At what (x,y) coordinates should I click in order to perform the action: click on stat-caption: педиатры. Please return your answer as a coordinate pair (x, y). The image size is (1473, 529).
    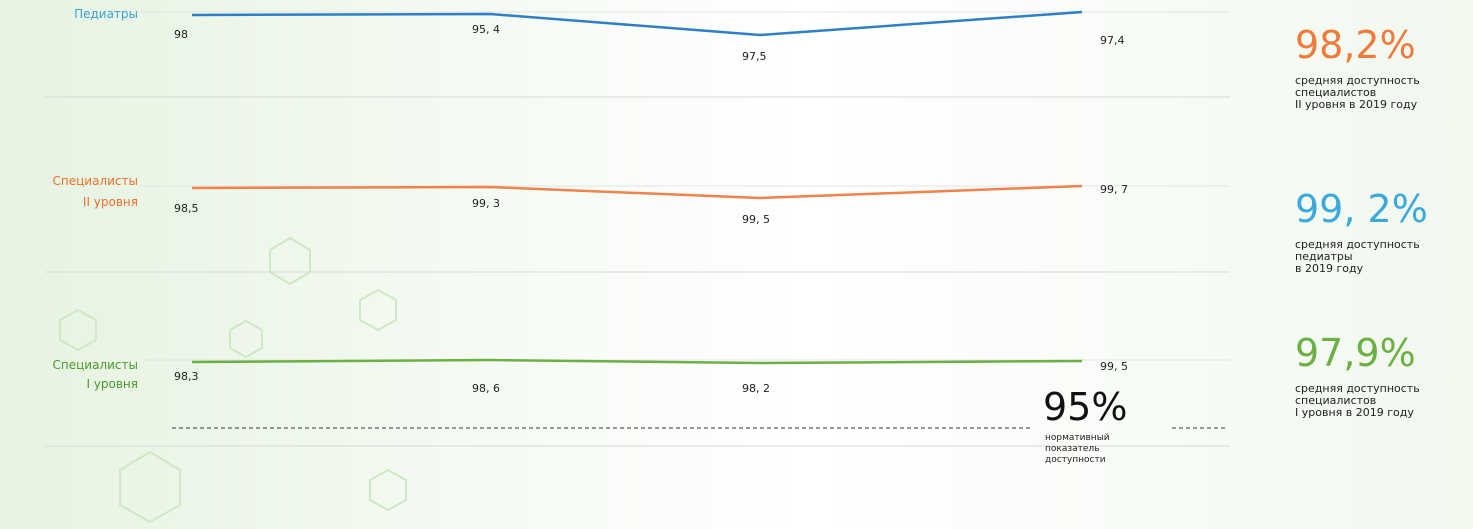
    Looking at the image, I should click on (1324, 256).